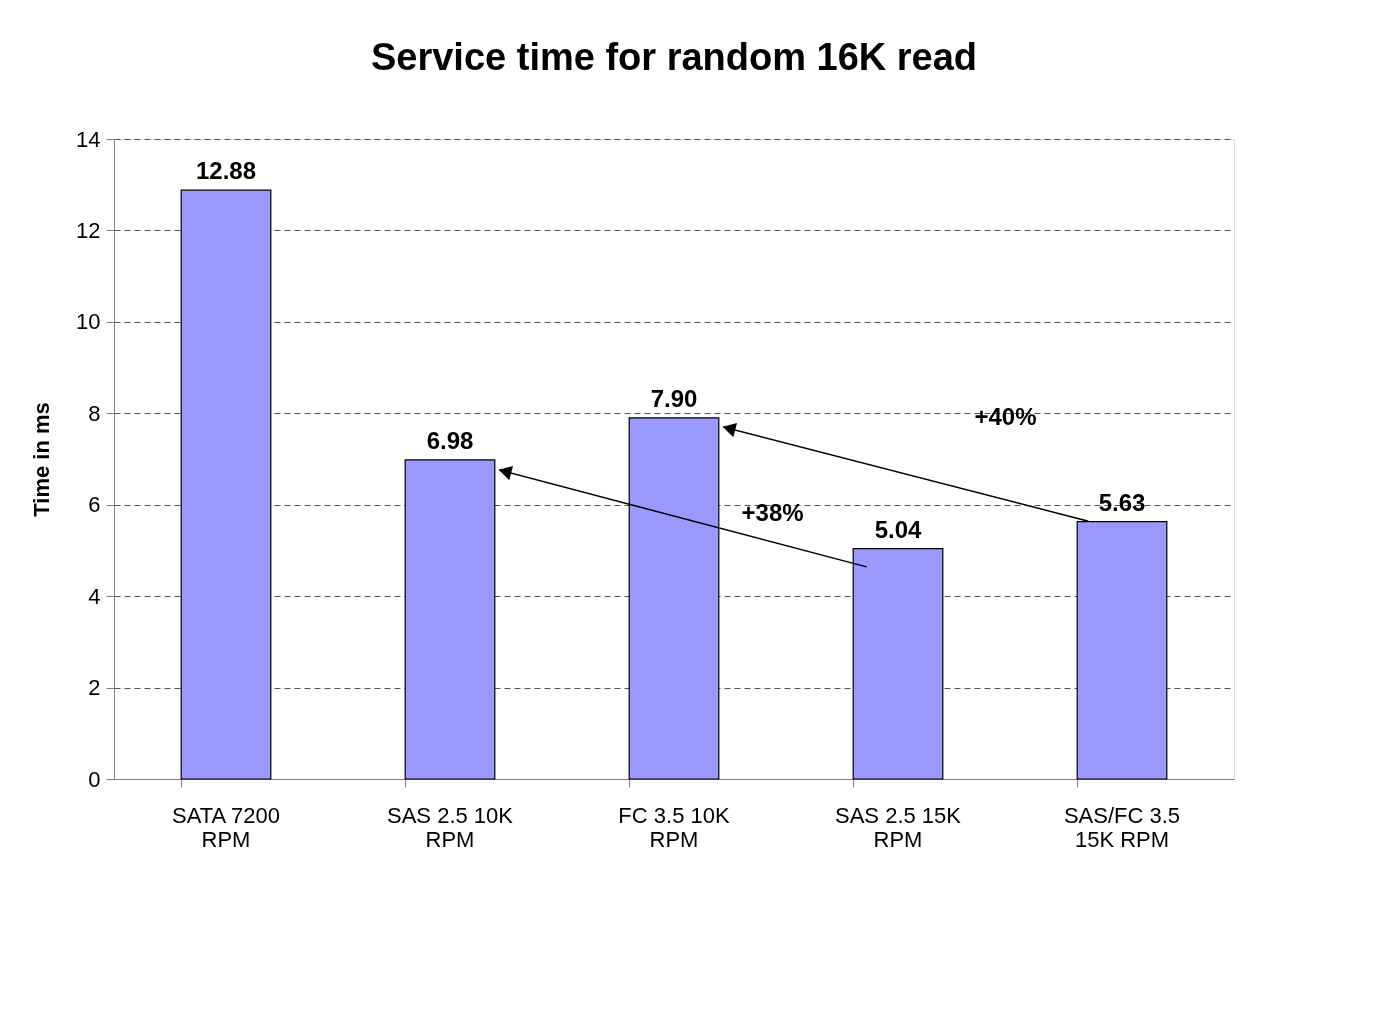 Image resolution: width=1385 pixels, height=1019 pixels. Describe the element at coordinates (94, 596) in the screenshot. I see `y-tick-label: 4` at that location.